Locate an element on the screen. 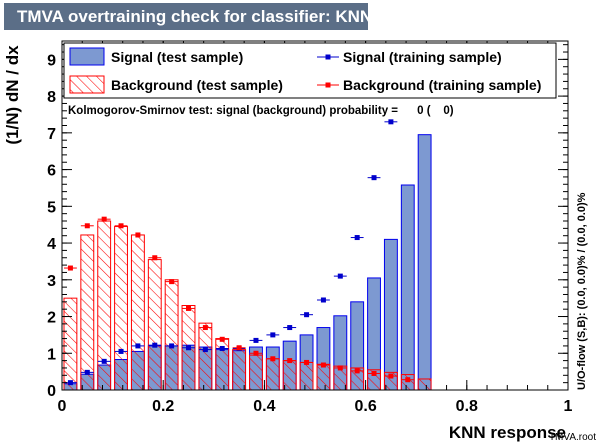  legend-label-signal-test: Signal (test sample) is located at coordinates (177, 57).